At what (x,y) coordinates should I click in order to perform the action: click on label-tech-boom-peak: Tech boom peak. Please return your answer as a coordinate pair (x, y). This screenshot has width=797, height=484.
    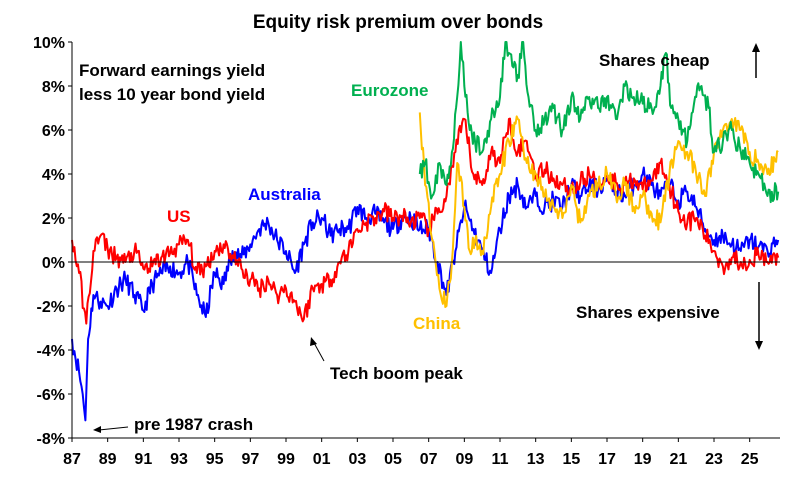
    Looking at the image, I should click on (396, 373).